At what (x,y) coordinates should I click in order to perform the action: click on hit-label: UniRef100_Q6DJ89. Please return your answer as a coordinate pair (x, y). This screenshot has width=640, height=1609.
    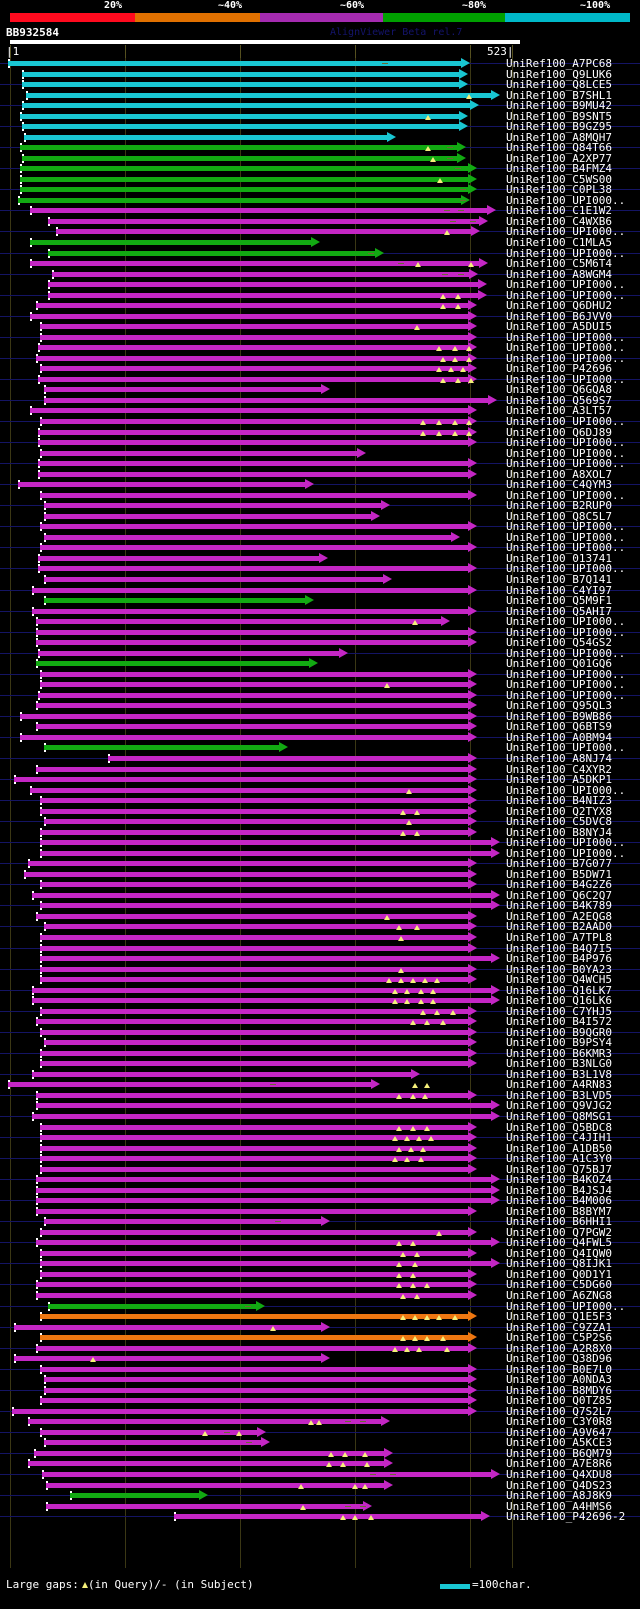
    Looking at the image, I should click on (559, 432).